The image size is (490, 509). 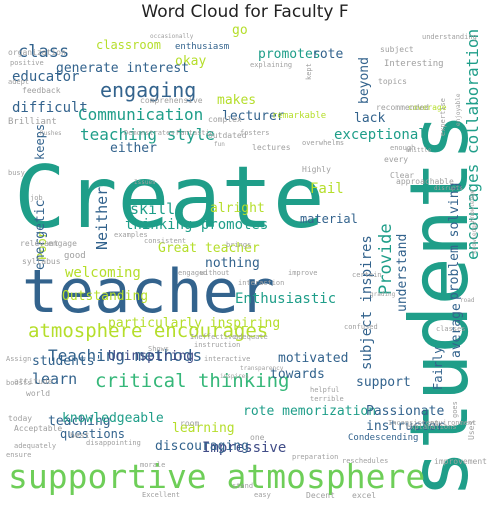 What do you see at coordinates (328, 54) in the screenshot?
I see `word-rote: rote` at bounding box center [328, 54].